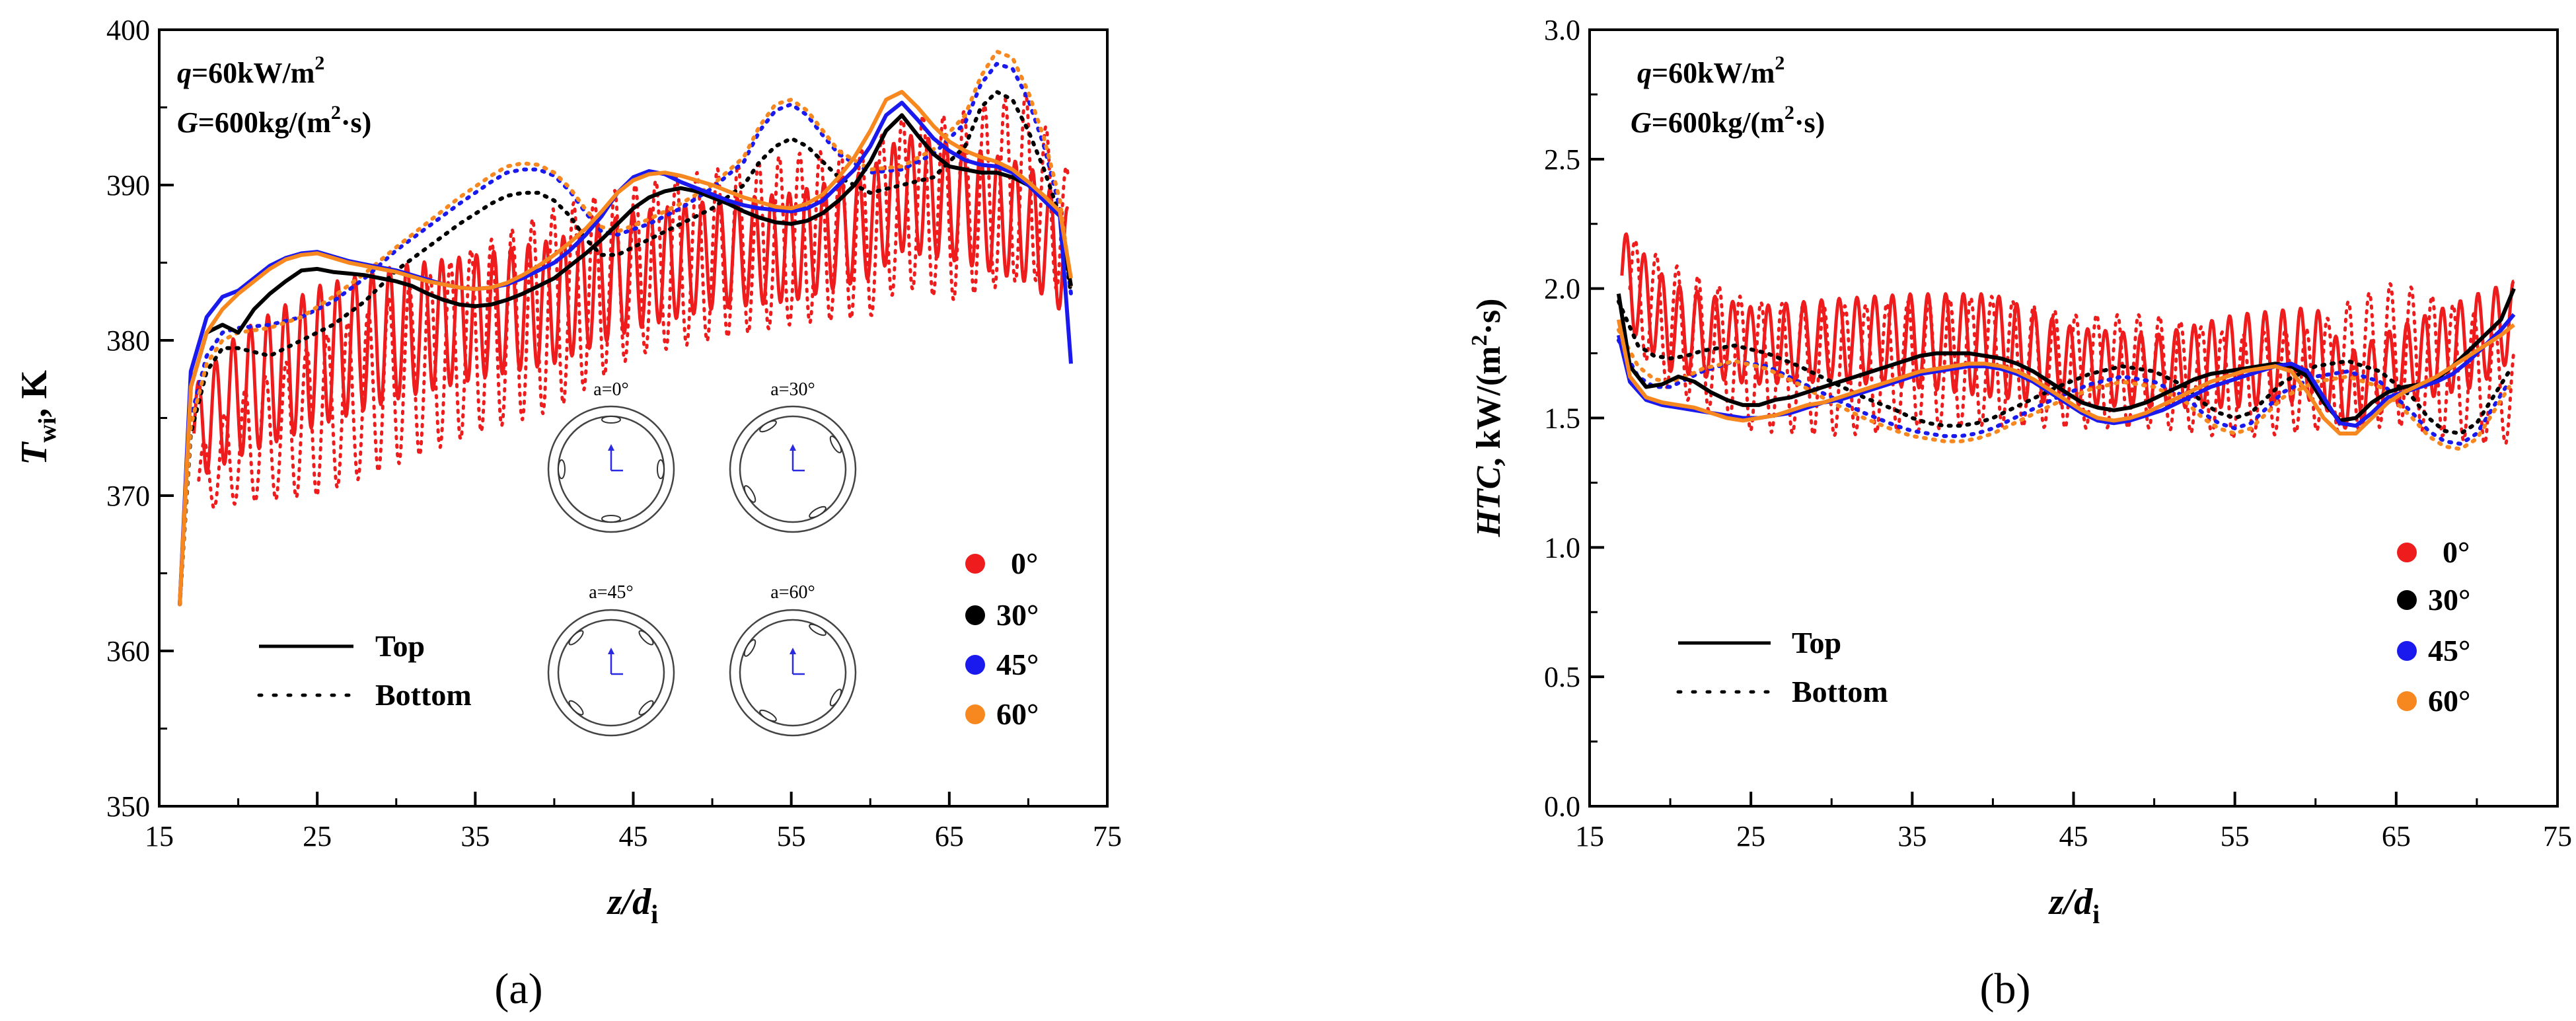 The height and width of the screenshot is (1021, 2576). I want to click on panel-b-y-tick-label: 2.0, so click(1562, 289).